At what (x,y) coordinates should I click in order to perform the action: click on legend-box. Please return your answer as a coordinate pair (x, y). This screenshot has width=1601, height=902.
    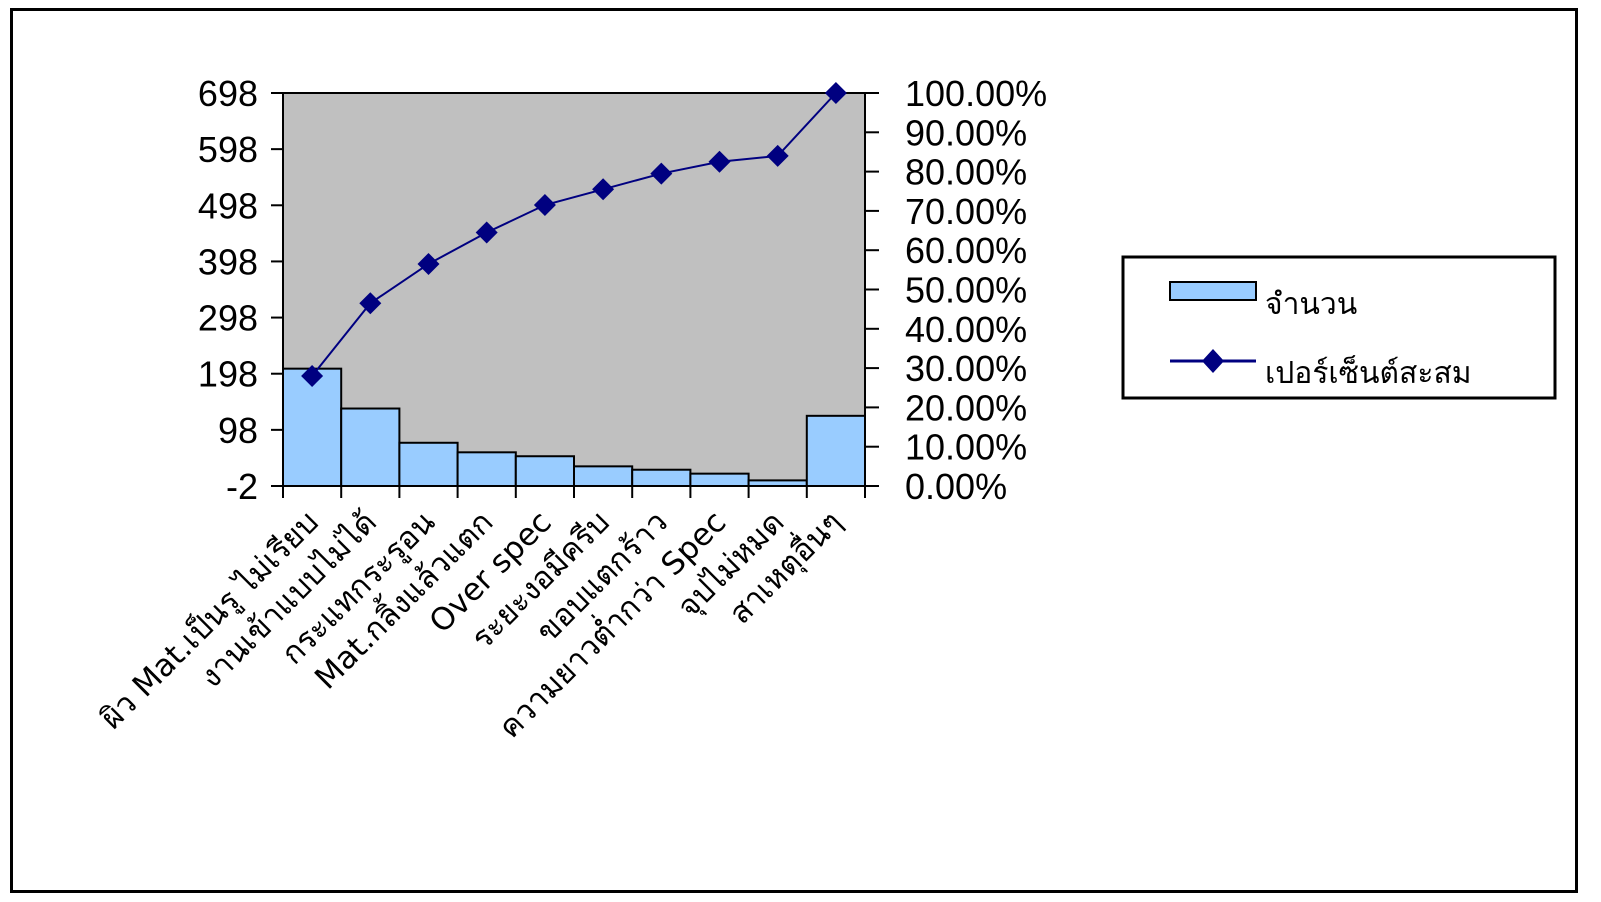
    Looking at the image, I should click on (1339, 327).